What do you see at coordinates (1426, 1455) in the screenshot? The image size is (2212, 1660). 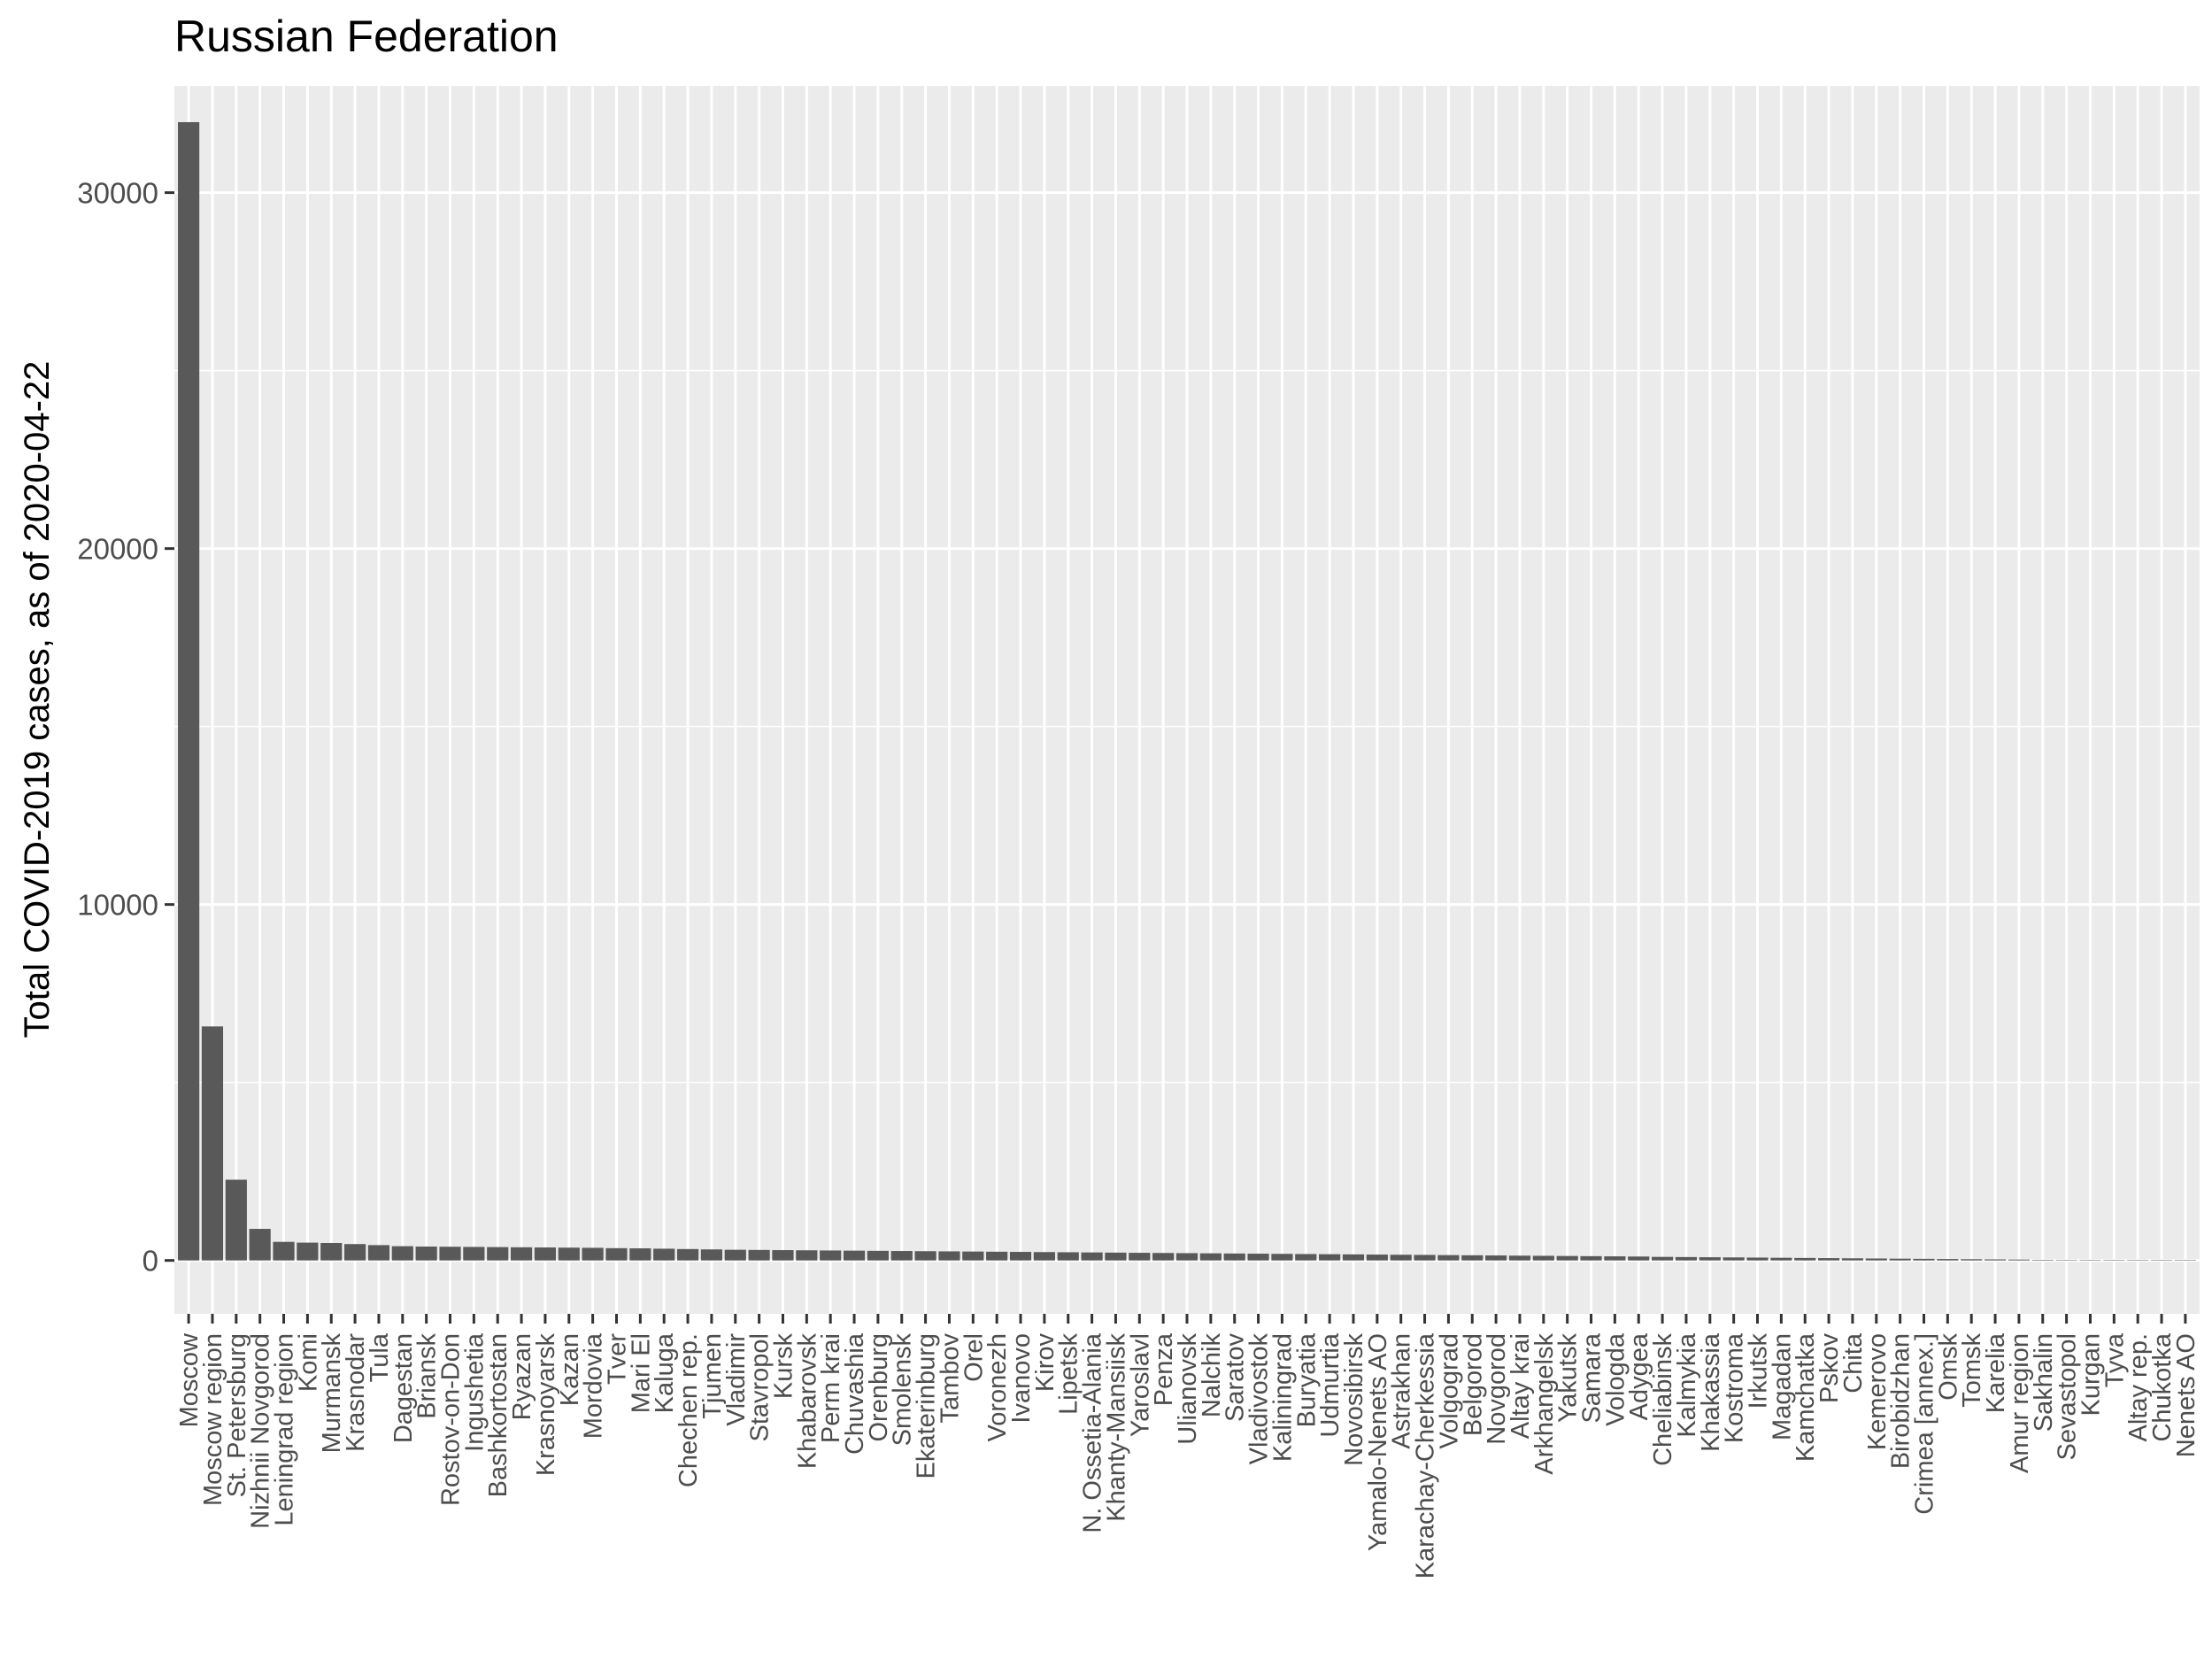 I see `x-tick-label: Karachay-Cherkessia` at bounding box center [1426, 1455].